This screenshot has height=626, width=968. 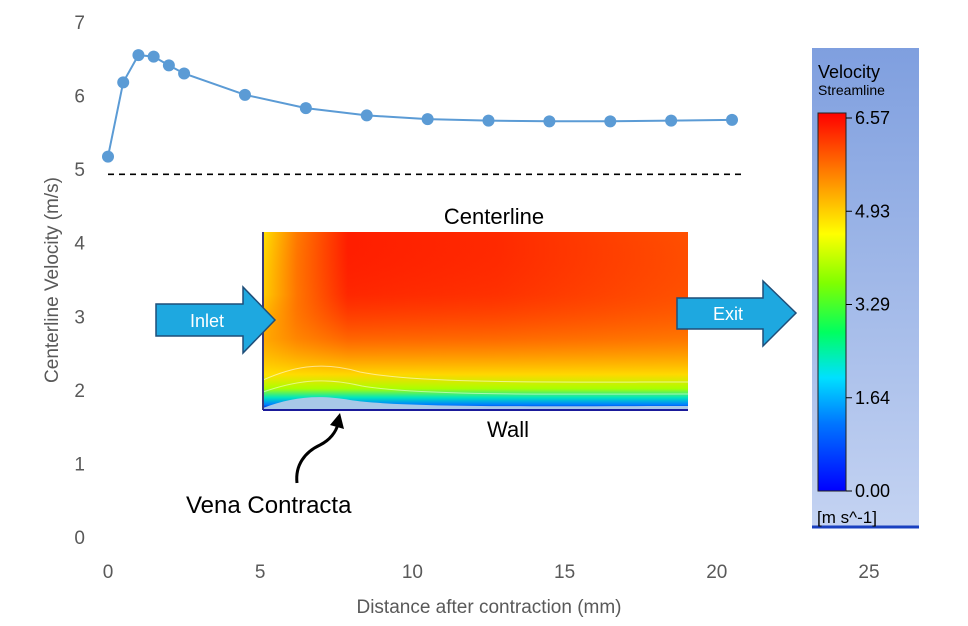 I want to click on y-tick-label: 3, so click(x=79, y=317).